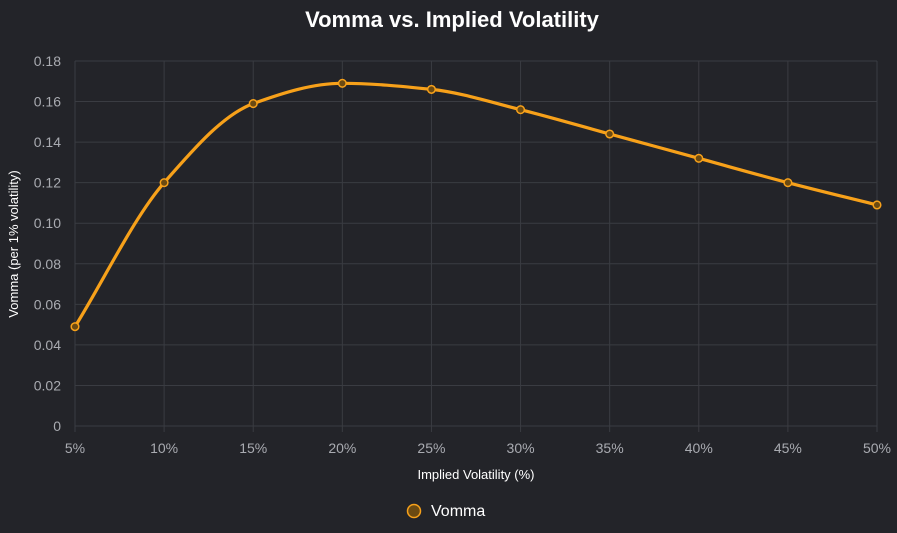 This screenshot has height=533, width=897. I want to click on legend: Vomma, so click(446, 511).